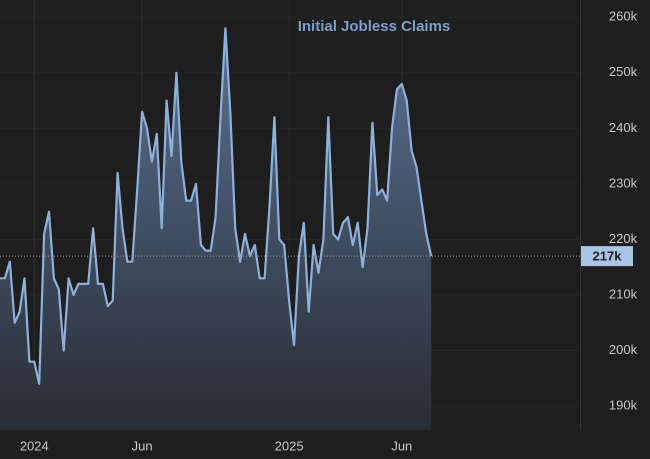  Describe the element at coordinates (623, 182) in the screenshot. I see `y-tick-label: 230k` at that location.